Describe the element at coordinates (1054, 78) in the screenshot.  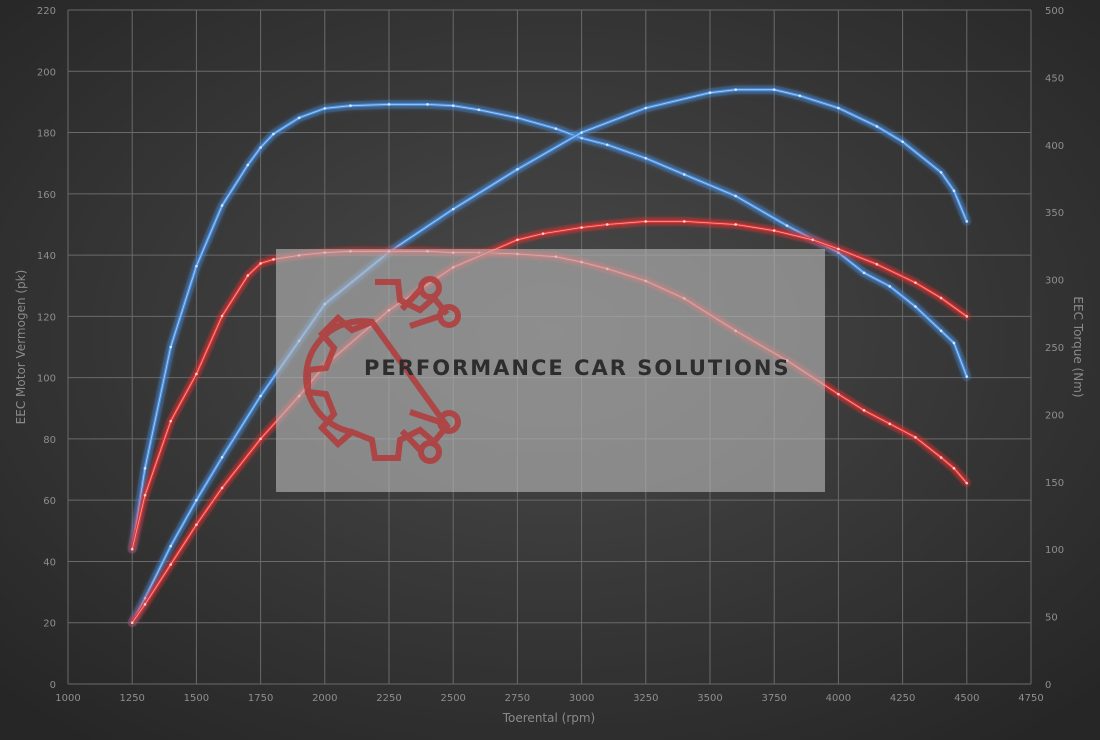
I see `right-tick-label: 450` at that location.